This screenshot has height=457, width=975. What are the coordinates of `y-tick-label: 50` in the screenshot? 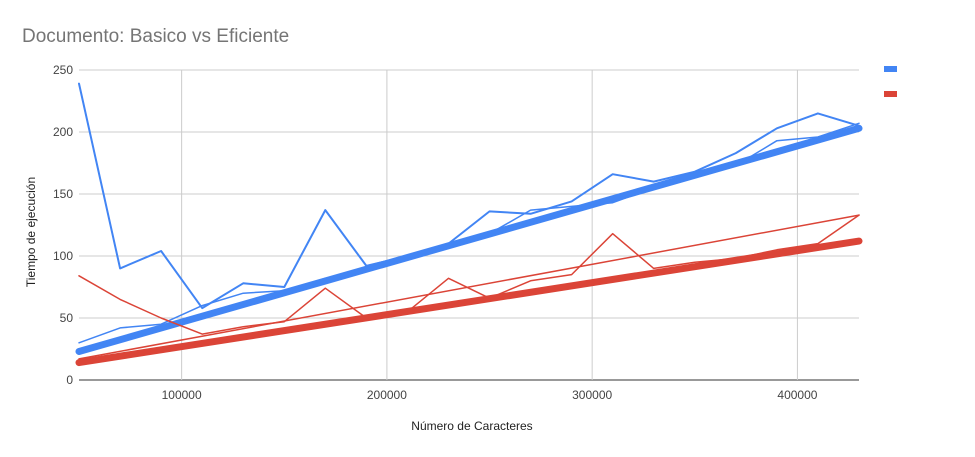 It's located at (67, 318).